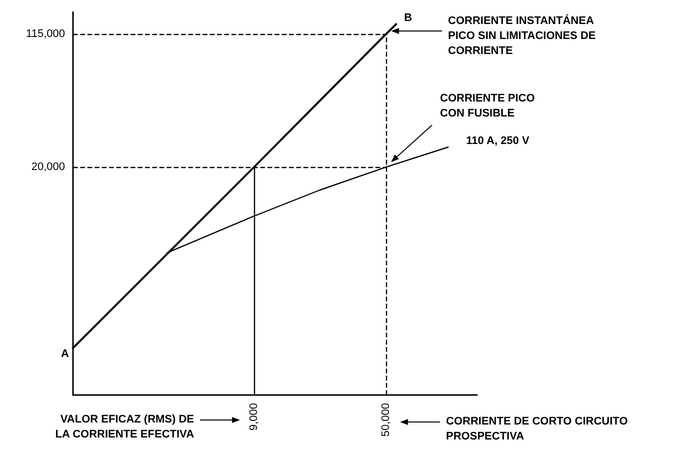  What do you see at coordinates (65, 354) in the screenshot?
I see `annotation: A` at bounding box center [65, 354].